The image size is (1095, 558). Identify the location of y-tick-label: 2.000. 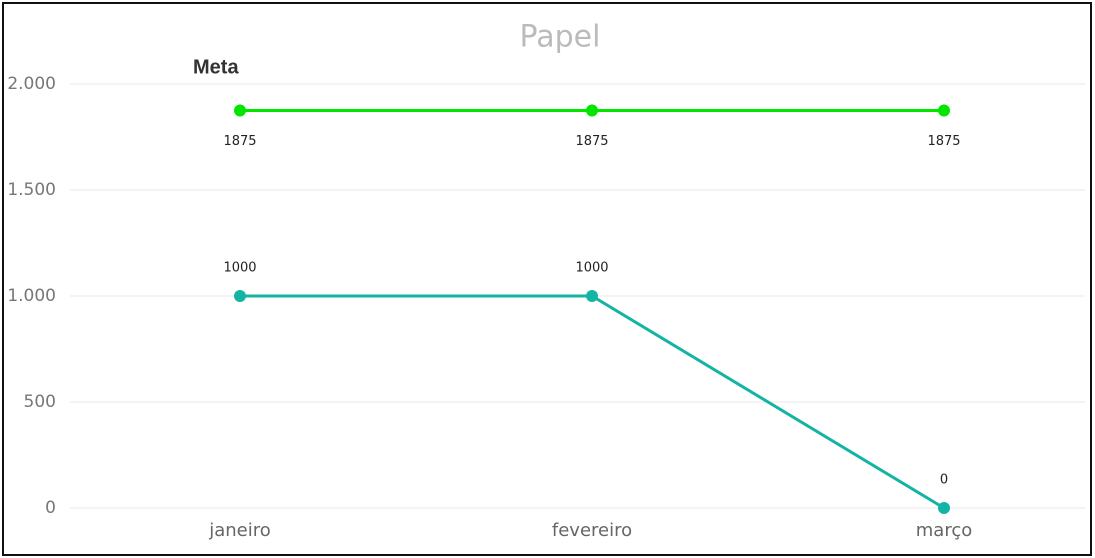
(31, 84).